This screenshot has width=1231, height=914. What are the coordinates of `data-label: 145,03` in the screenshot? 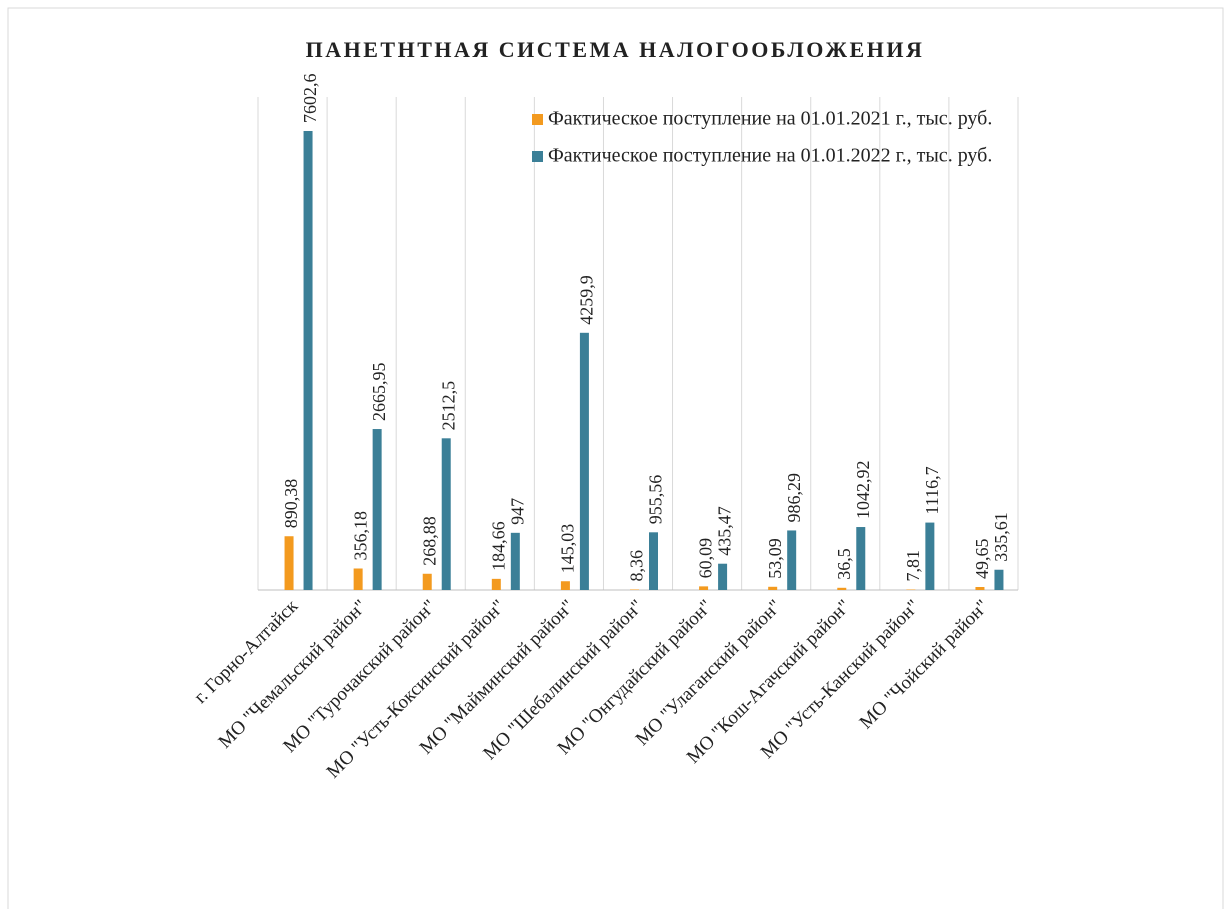 It's located at (568, 549).